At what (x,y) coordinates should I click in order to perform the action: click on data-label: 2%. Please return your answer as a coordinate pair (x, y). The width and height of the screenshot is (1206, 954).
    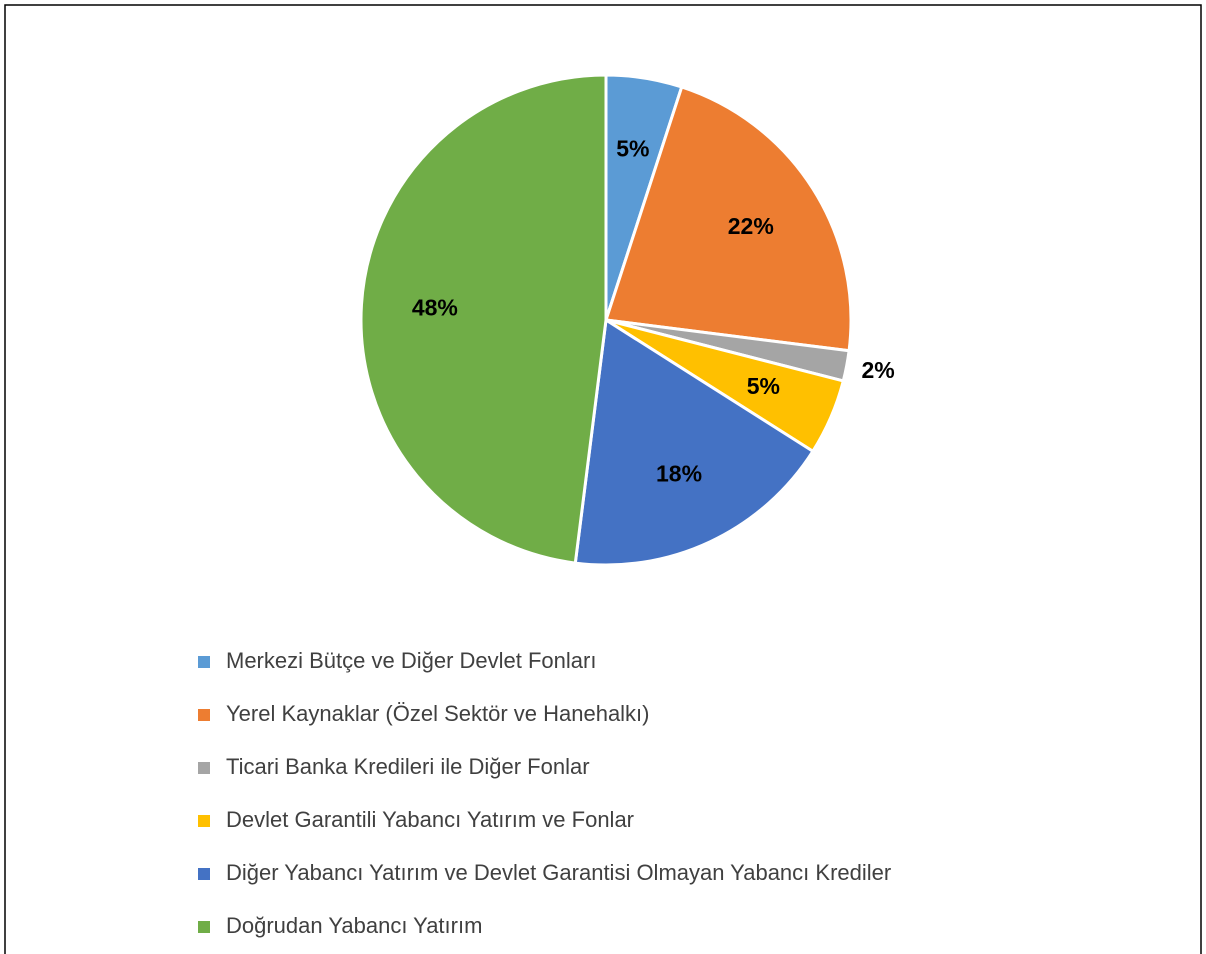
    Looking at the image, I should click on (877, 370).